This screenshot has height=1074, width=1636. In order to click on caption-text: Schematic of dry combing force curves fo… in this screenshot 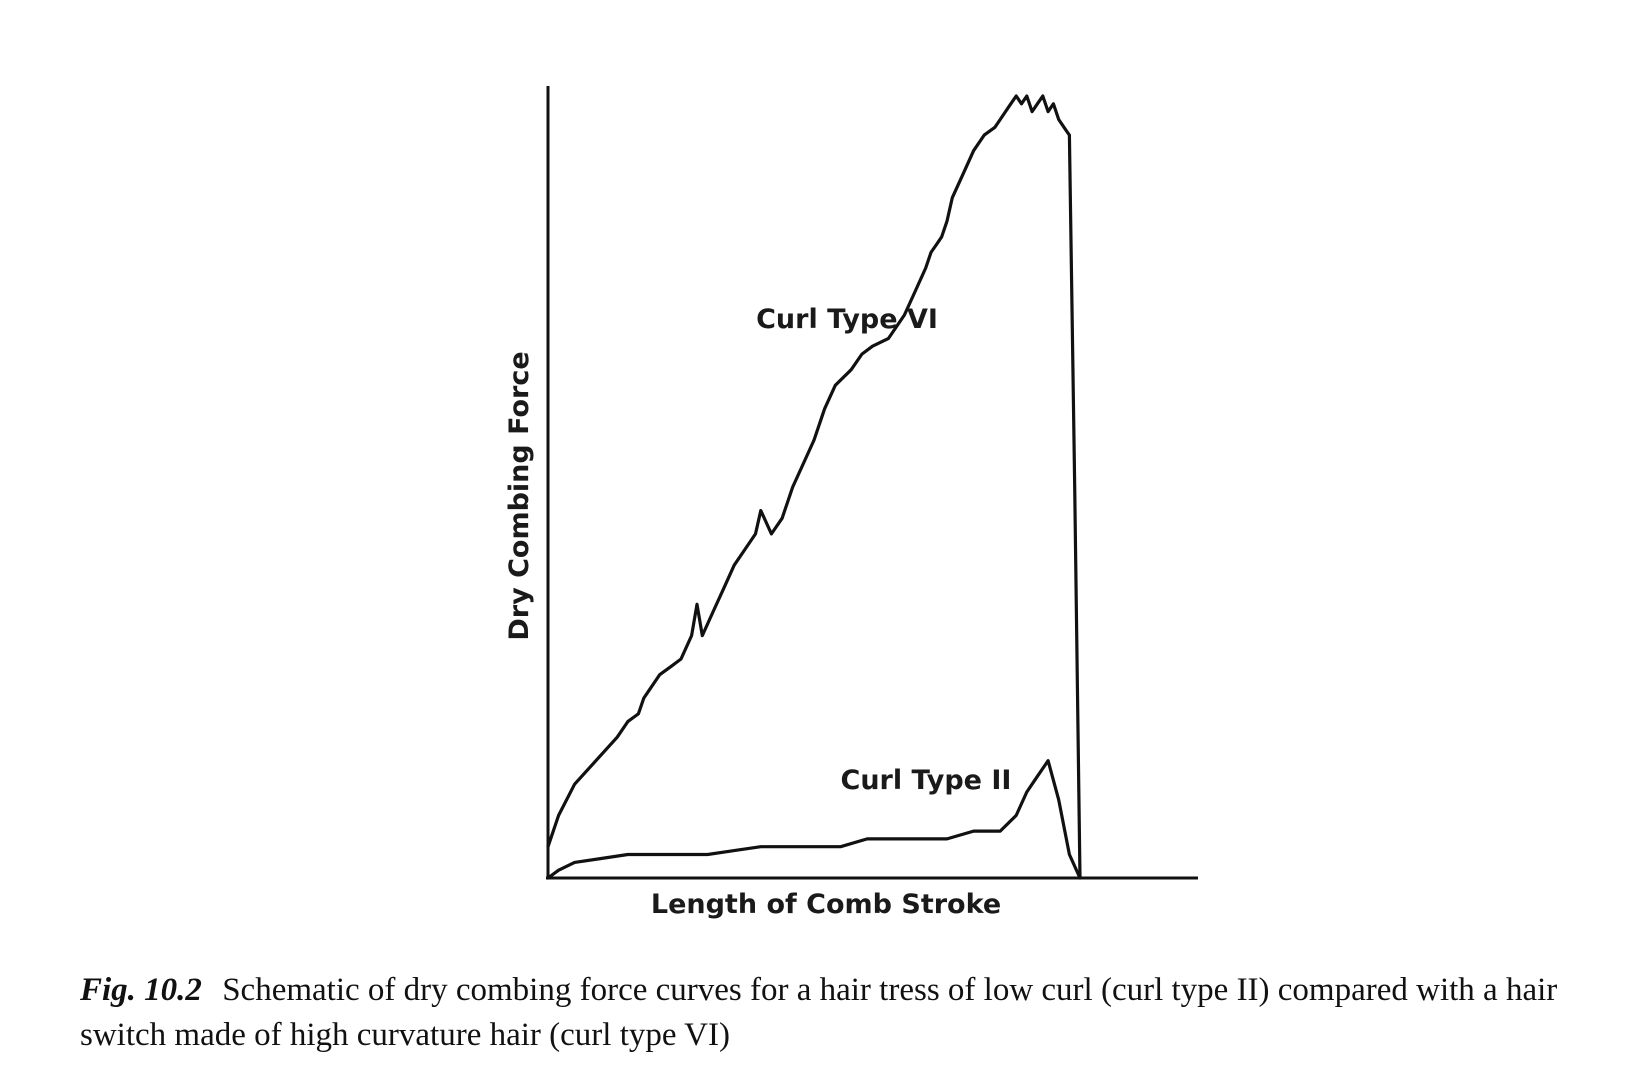, I will do `click(819, 1012)`.